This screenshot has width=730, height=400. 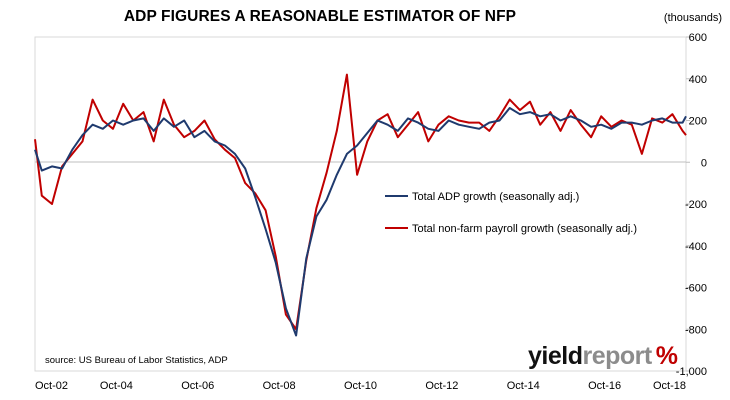 What do you see at coordinates (441, 386) in the screenshot?
I see `x-tick-label: Oct-12` at bounding box center [441, 386].